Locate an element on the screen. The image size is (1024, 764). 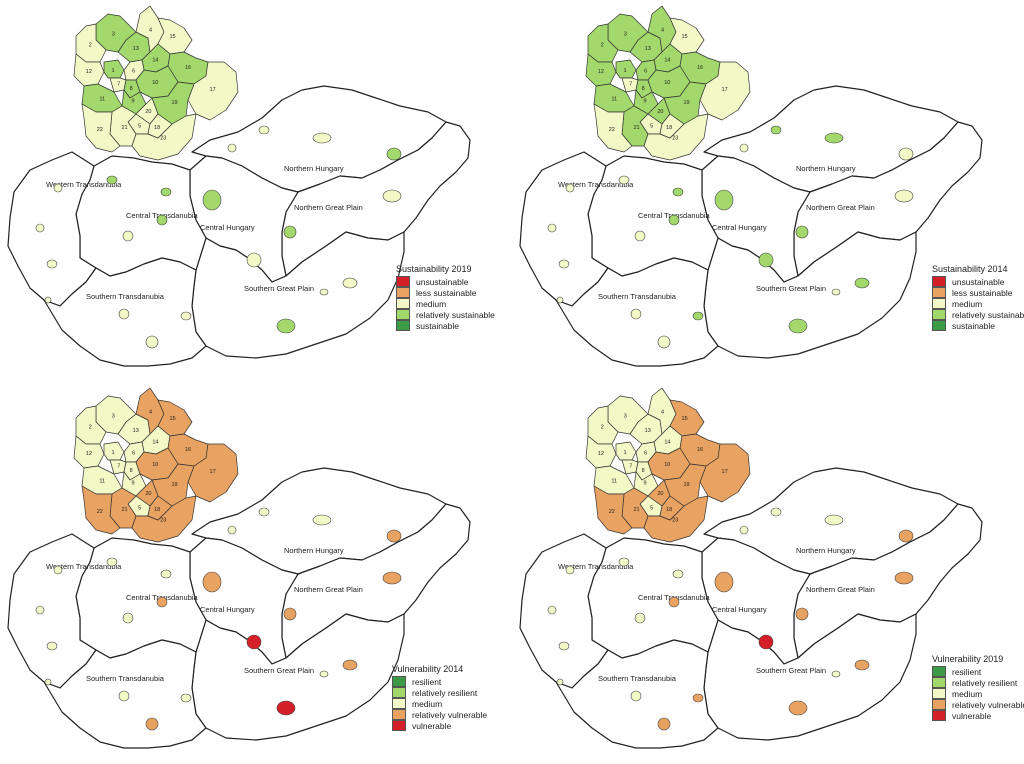
region-label-southern-great-plain: Southern Great Plain is located at coordinates (279, 670).